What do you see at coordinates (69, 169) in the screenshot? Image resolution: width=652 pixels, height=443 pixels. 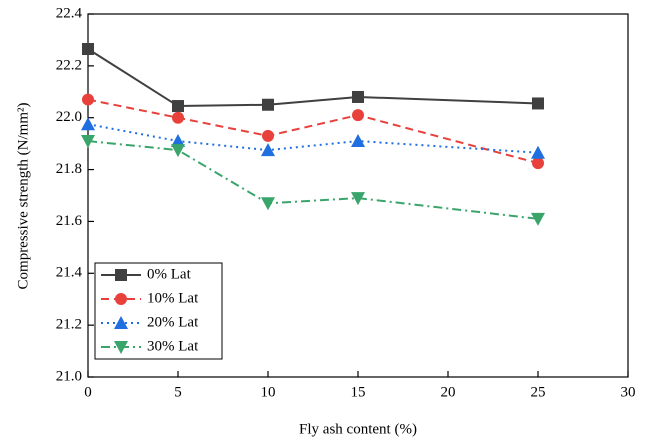 I see `y-tick-label: 21.8` at bounding box center [69, 169].